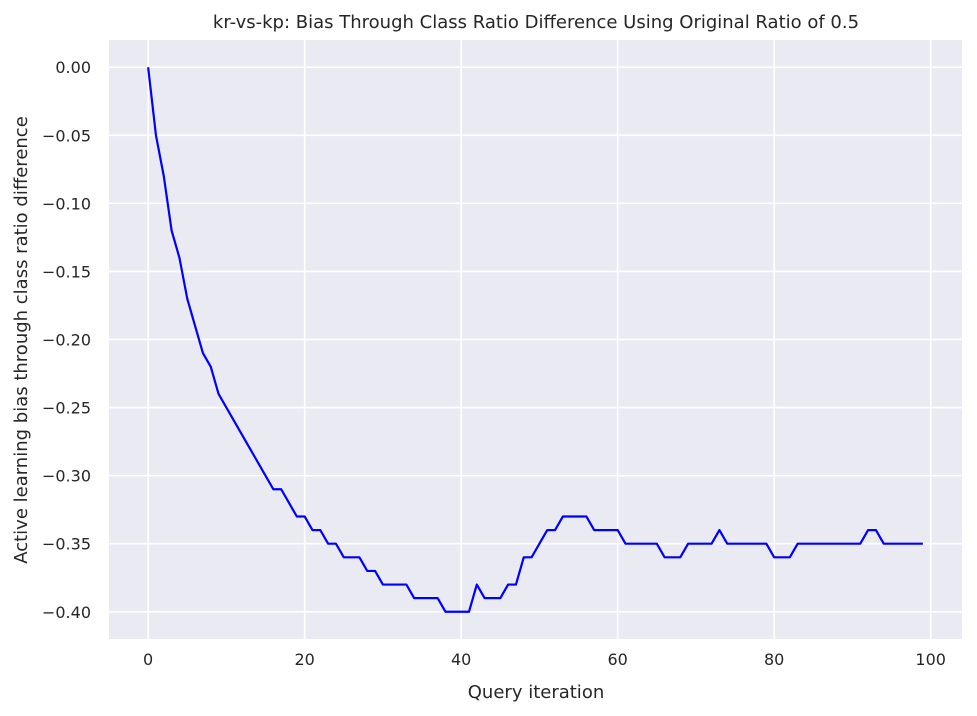  What do you see at coordinates (73, 67) in the screenshot?
I see `y-tick-label: 0.00` at bounding box center [73, 67].